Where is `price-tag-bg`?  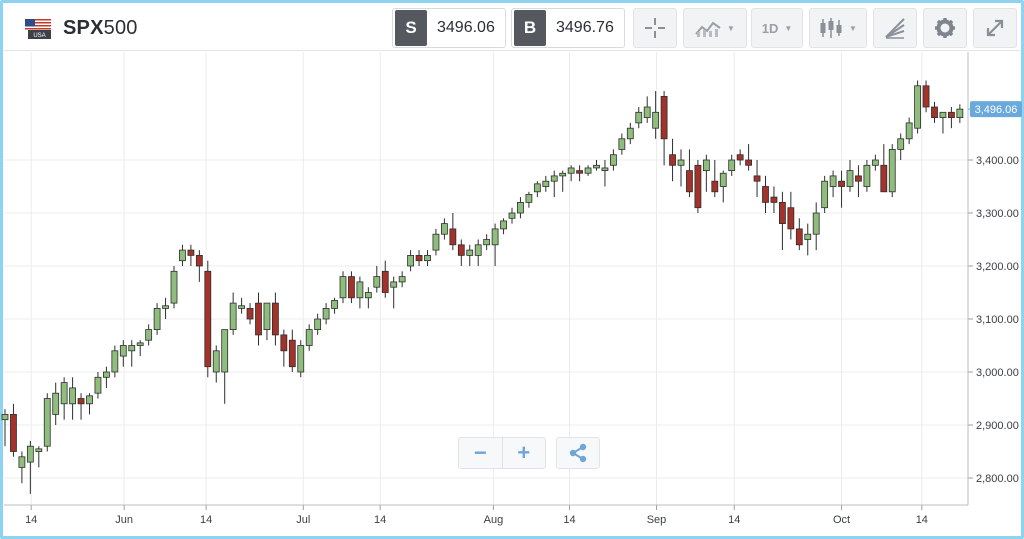
price-tag-bg is located at coordinates (996, 109).